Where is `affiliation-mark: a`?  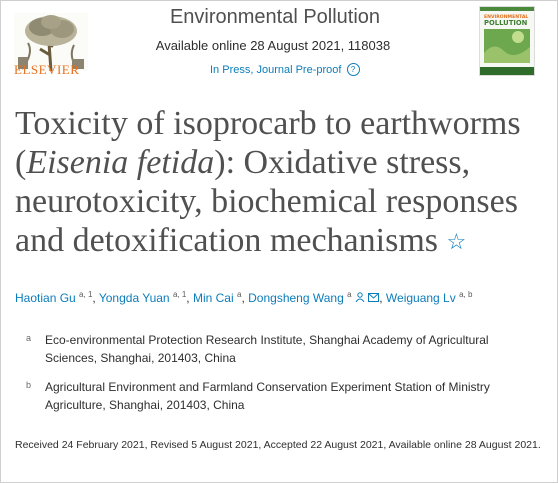 affiliation-mark: a is located at coordinates (29, 338).